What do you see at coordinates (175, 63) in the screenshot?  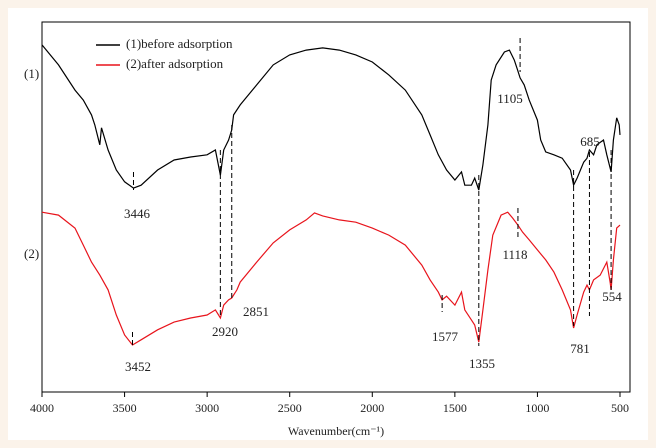 I see `legend-label: (2)after adsorption` at bounding box center [175, 63].